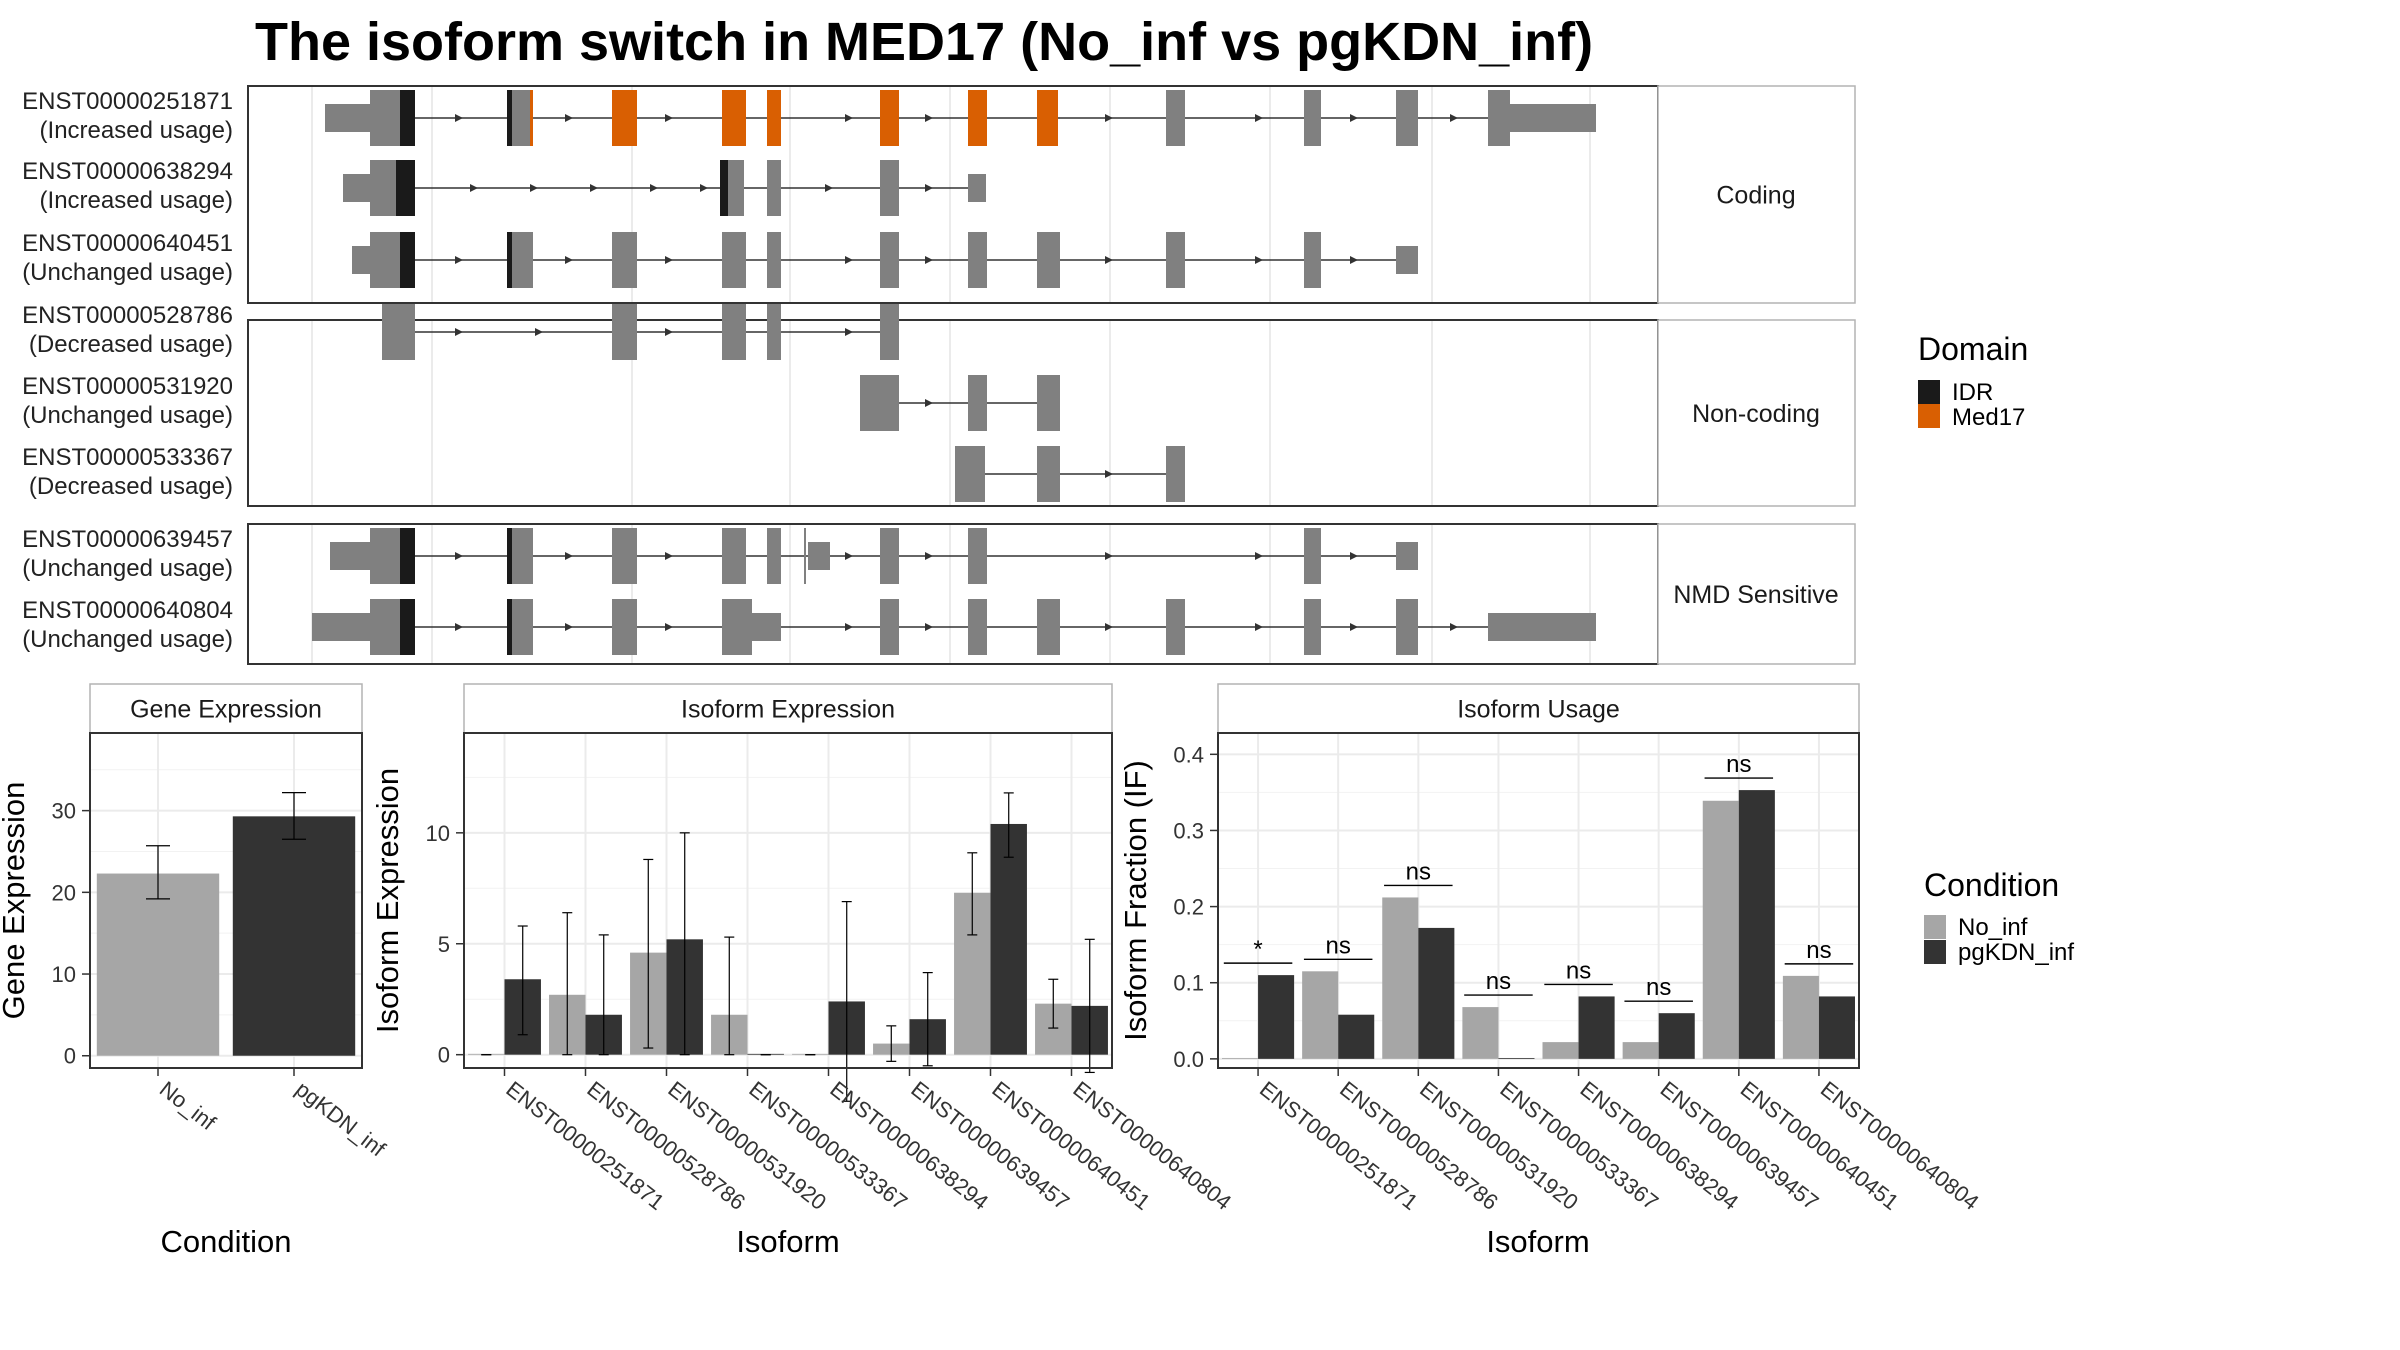 This screenshot has width=2400, height=1350. I want to click on plot-border, so click(1538, 900).